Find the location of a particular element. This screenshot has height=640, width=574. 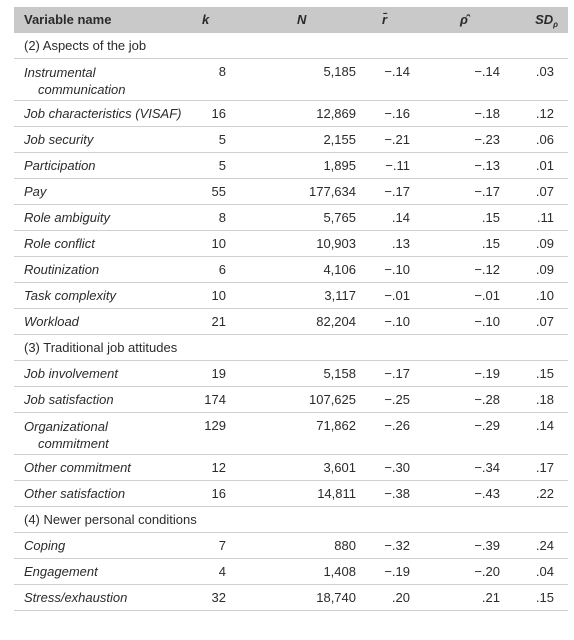

table-row: Other commitment 12 3,601 −.30 −.34 .17 is located at coordinates (291, 468).